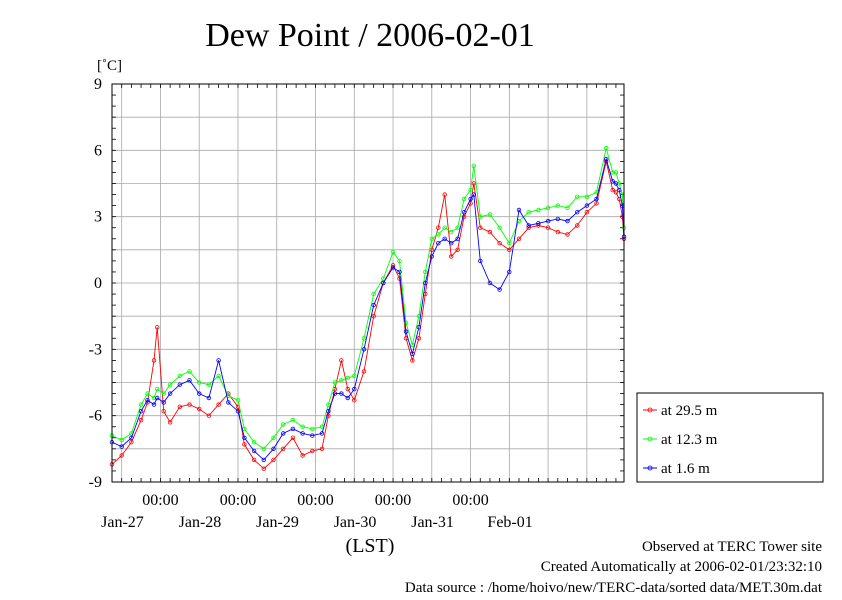 This screenshot has width=842, height=600. What do you see at coordinates (689, 411) in the screenshot?
I see `legend-label: at 29.5 m` at bounding box center [689, 411].